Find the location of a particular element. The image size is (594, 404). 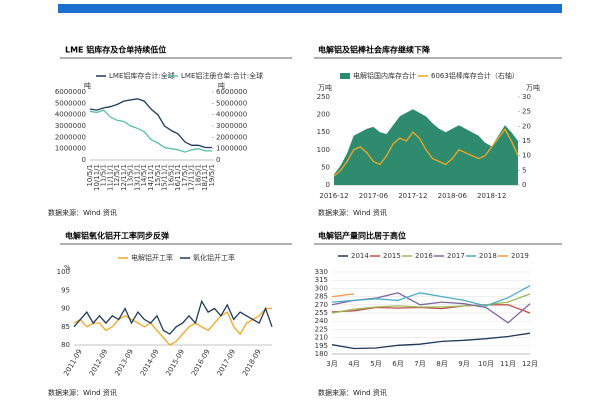

legend-label: 2015 is located at coordinates (392, 256).